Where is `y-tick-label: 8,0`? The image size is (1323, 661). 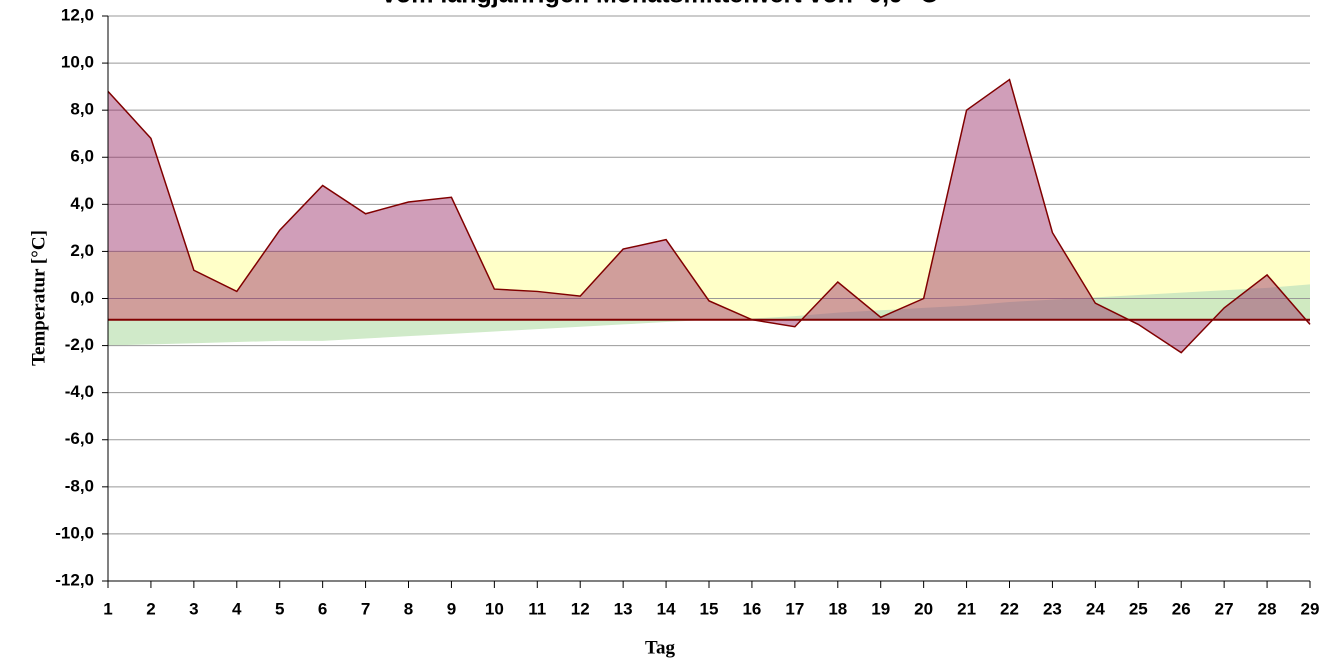 y-tick-label: 8,0 is located at coordinates (82, 109).